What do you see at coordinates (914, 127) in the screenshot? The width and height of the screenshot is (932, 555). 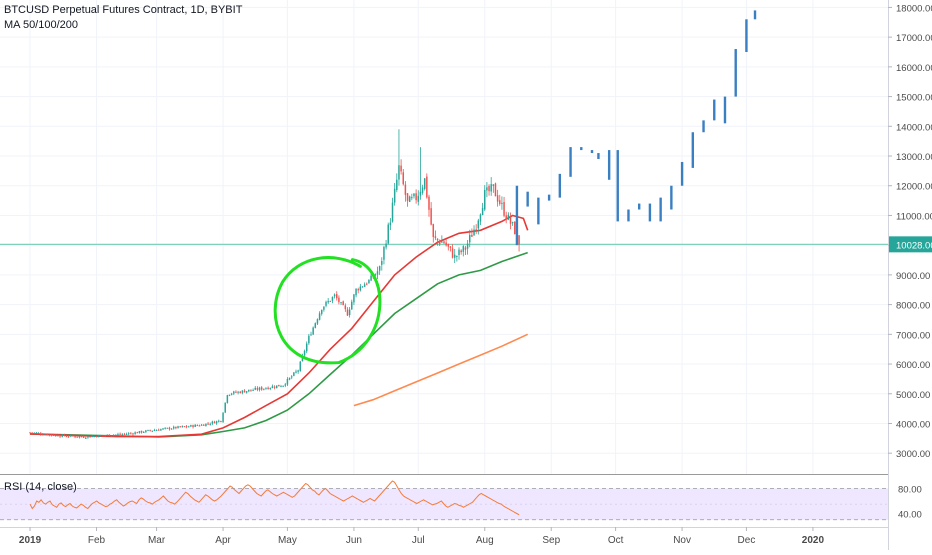 I see `price-tick-label: 14000.00` at bounding box center [914, 127].